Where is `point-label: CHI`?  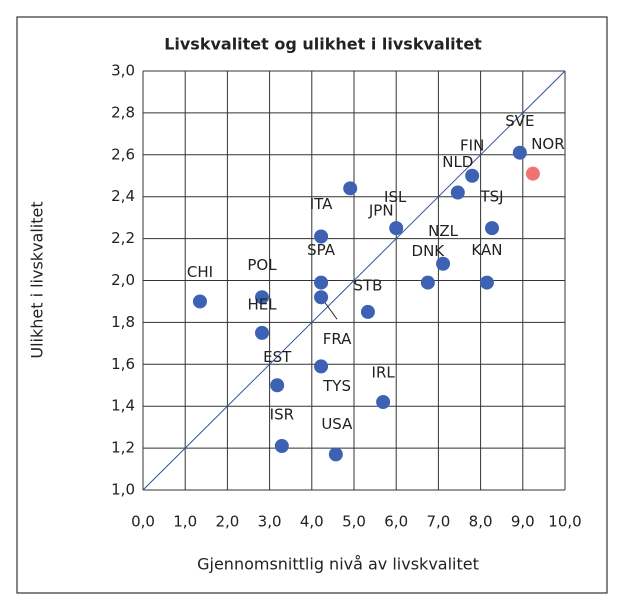
point-label: CHI is located at coordinates (200, 272).